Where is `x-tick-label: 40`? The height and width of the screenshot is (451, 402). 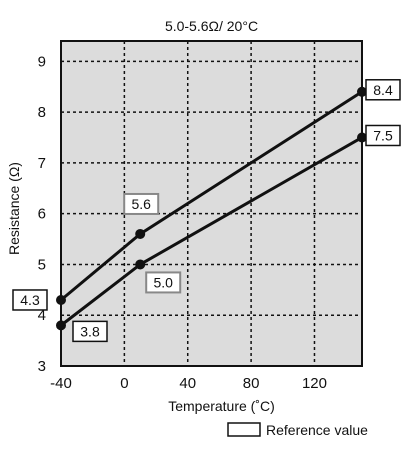
x-tick-label: 40 is located at coordinates (187, 383).